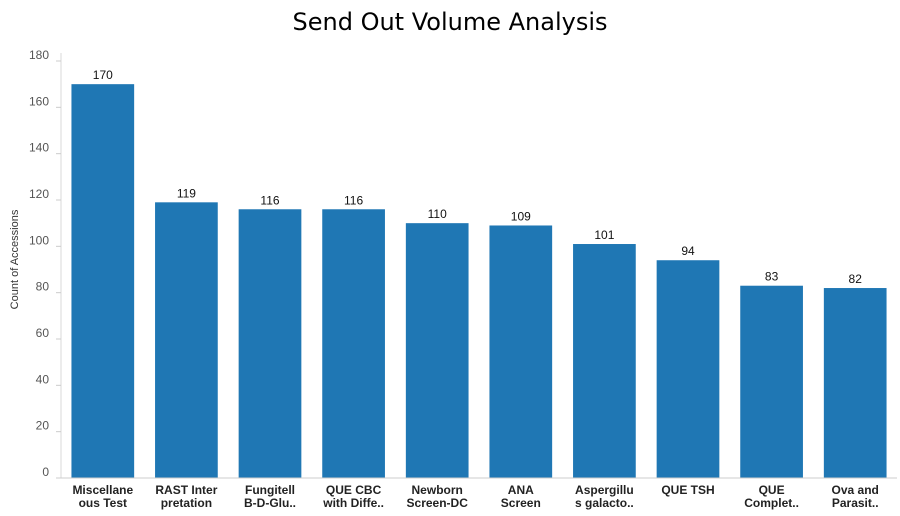 Image resolution: width=900 pixels, height=516 pixels. Describe the element at coordinates (102, 496) in the screenshot. I see `x-tick-label: Miscellane ous Test` at that location.